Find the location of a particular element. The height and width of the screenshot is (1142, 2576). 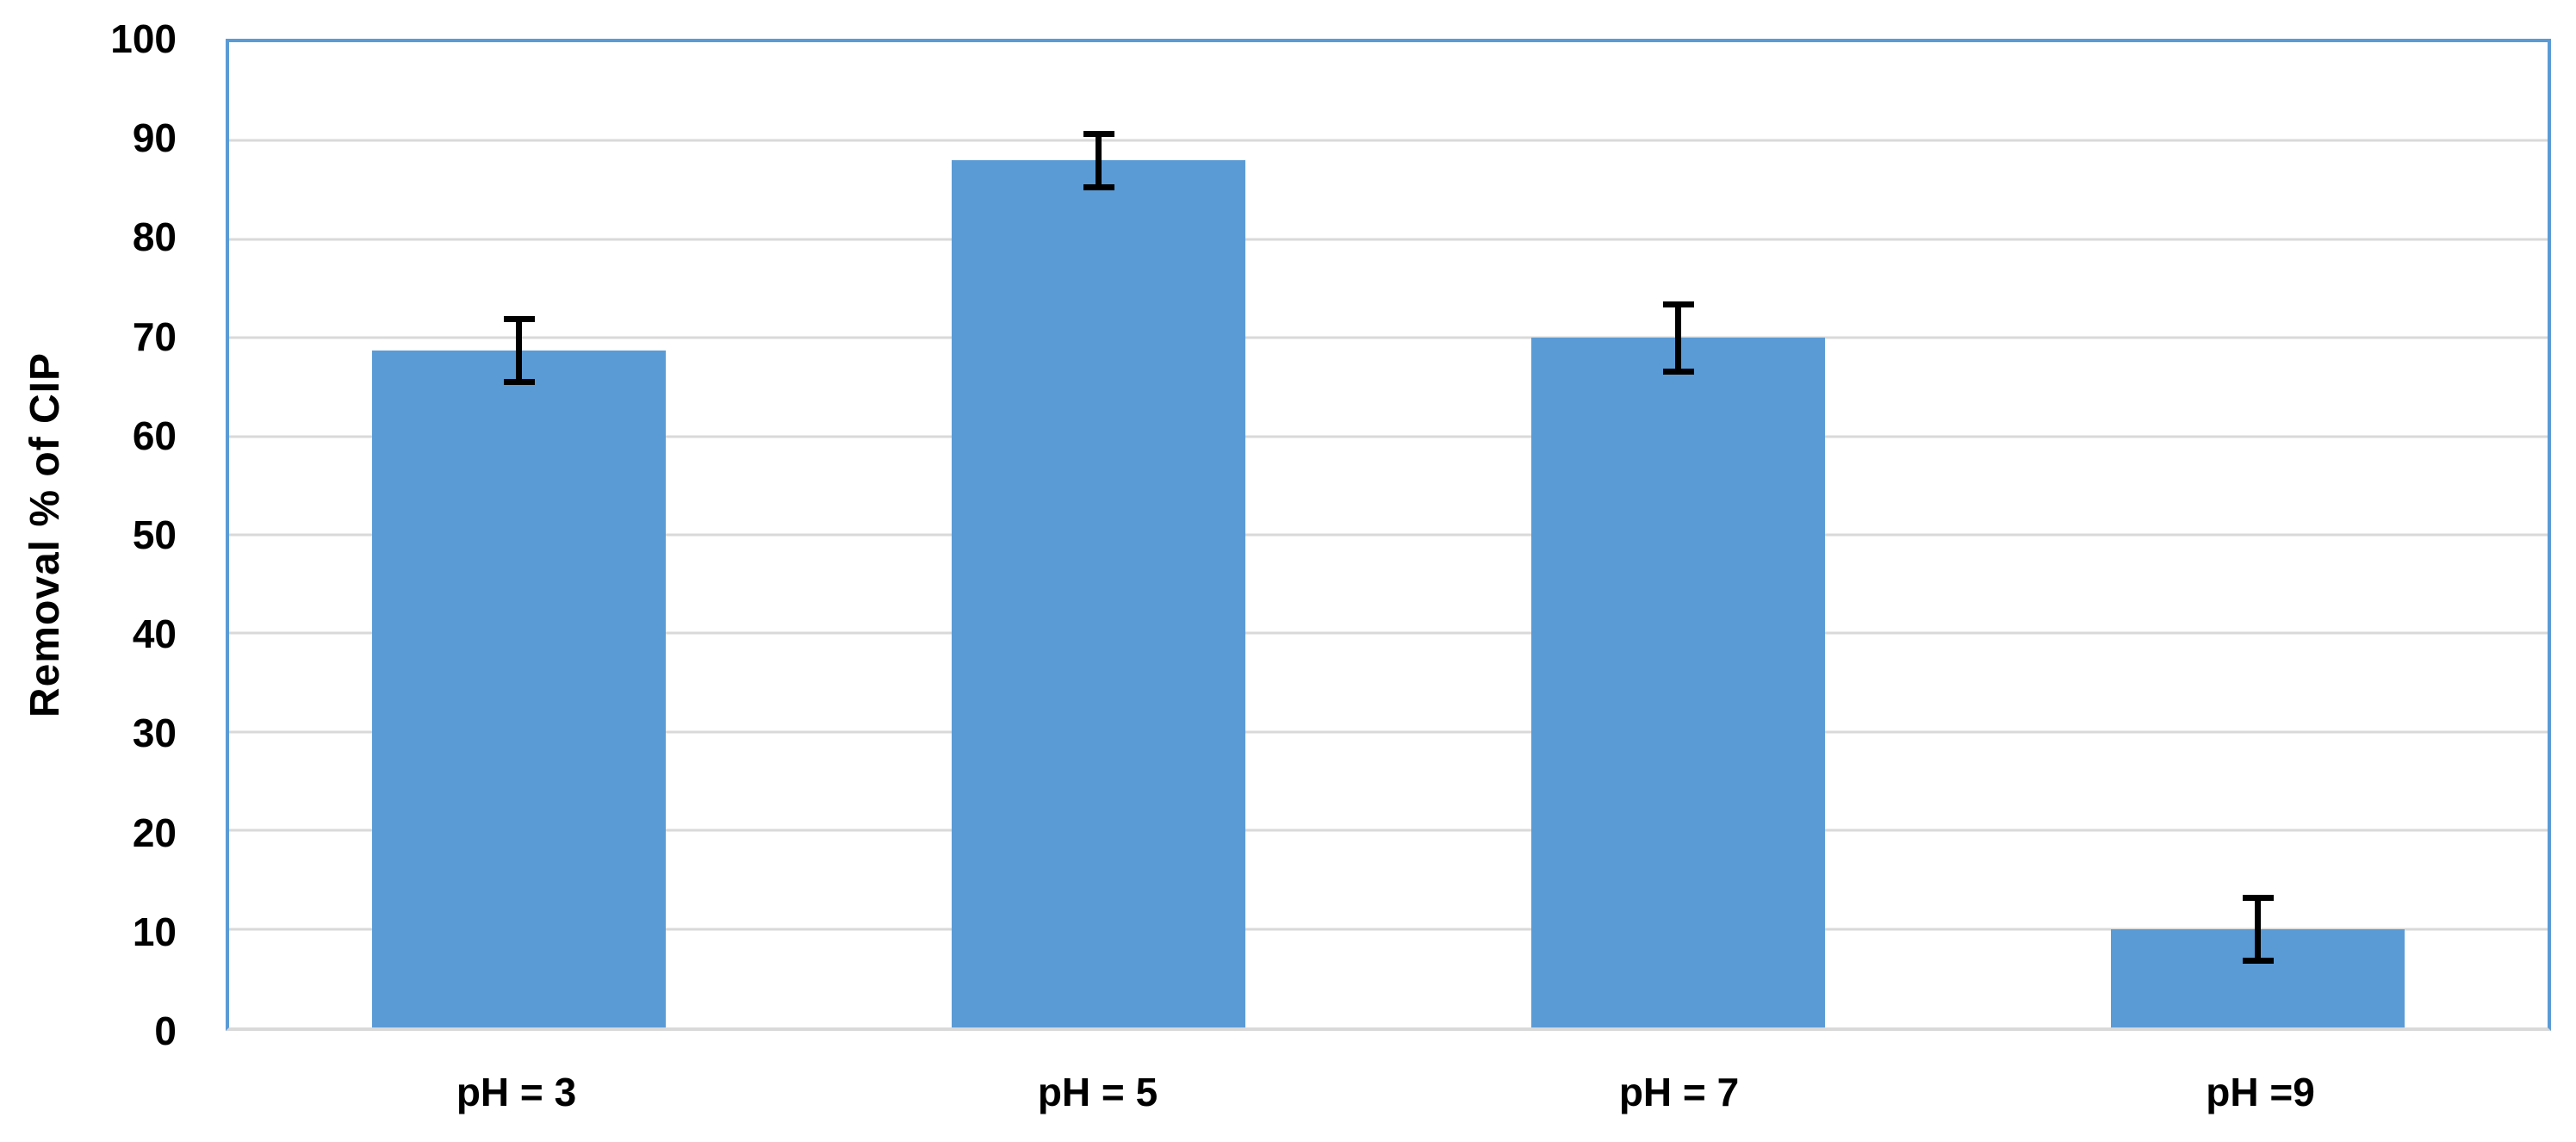

x-category-label: pH = 5 is located at coordinates (1098, 1092).